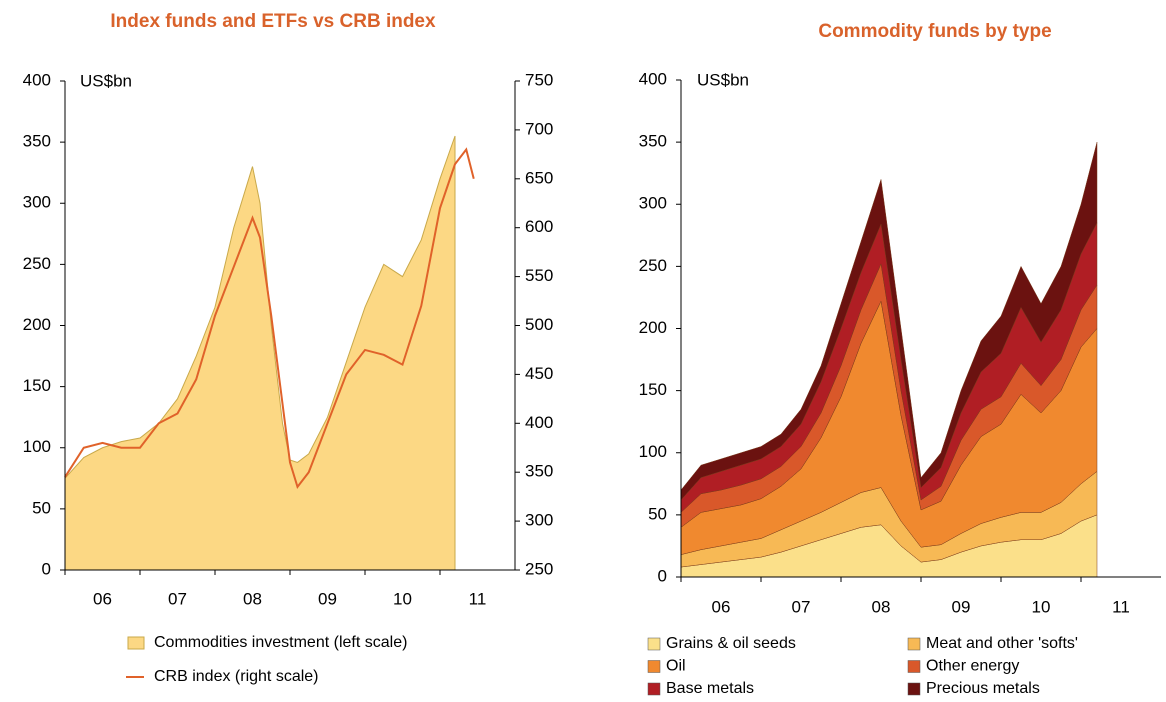 This screenshot has width=1166, height=702. What do you see at coordinates (934, 31) in the screenshot?
I see `chart-title: Commodity funds by type` at bounding box center [934, 31].